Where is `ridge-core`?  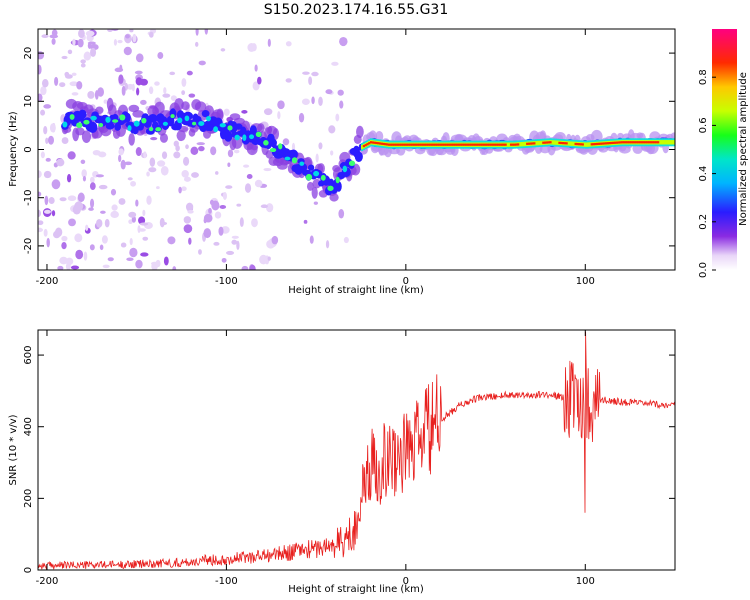
ridge-core is located at coordinates (228, 136).